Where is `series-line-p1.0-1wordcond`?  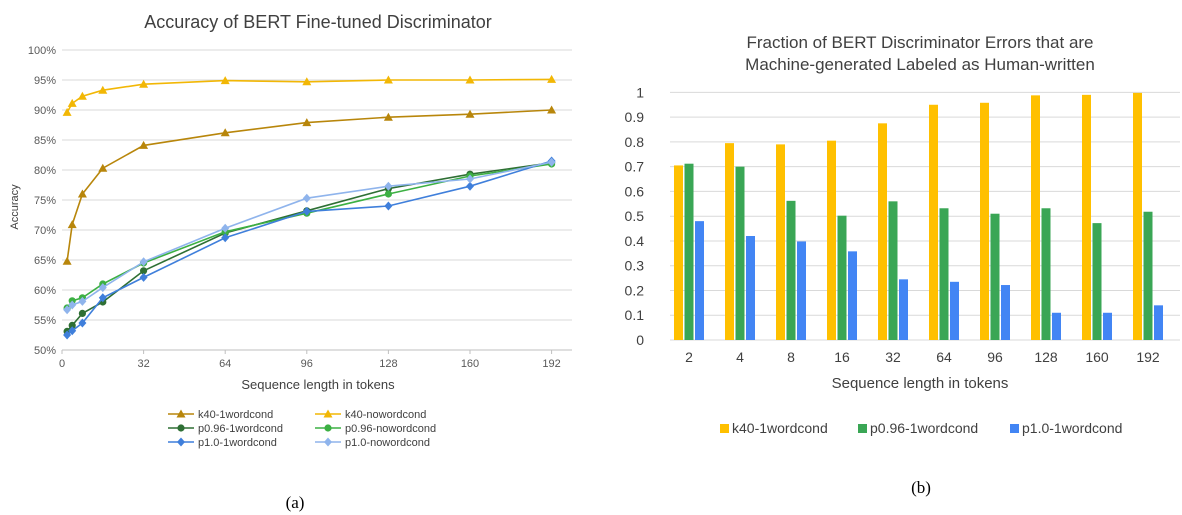 series-line-p1.0-1wordcond is located at coordinates (309, 248).